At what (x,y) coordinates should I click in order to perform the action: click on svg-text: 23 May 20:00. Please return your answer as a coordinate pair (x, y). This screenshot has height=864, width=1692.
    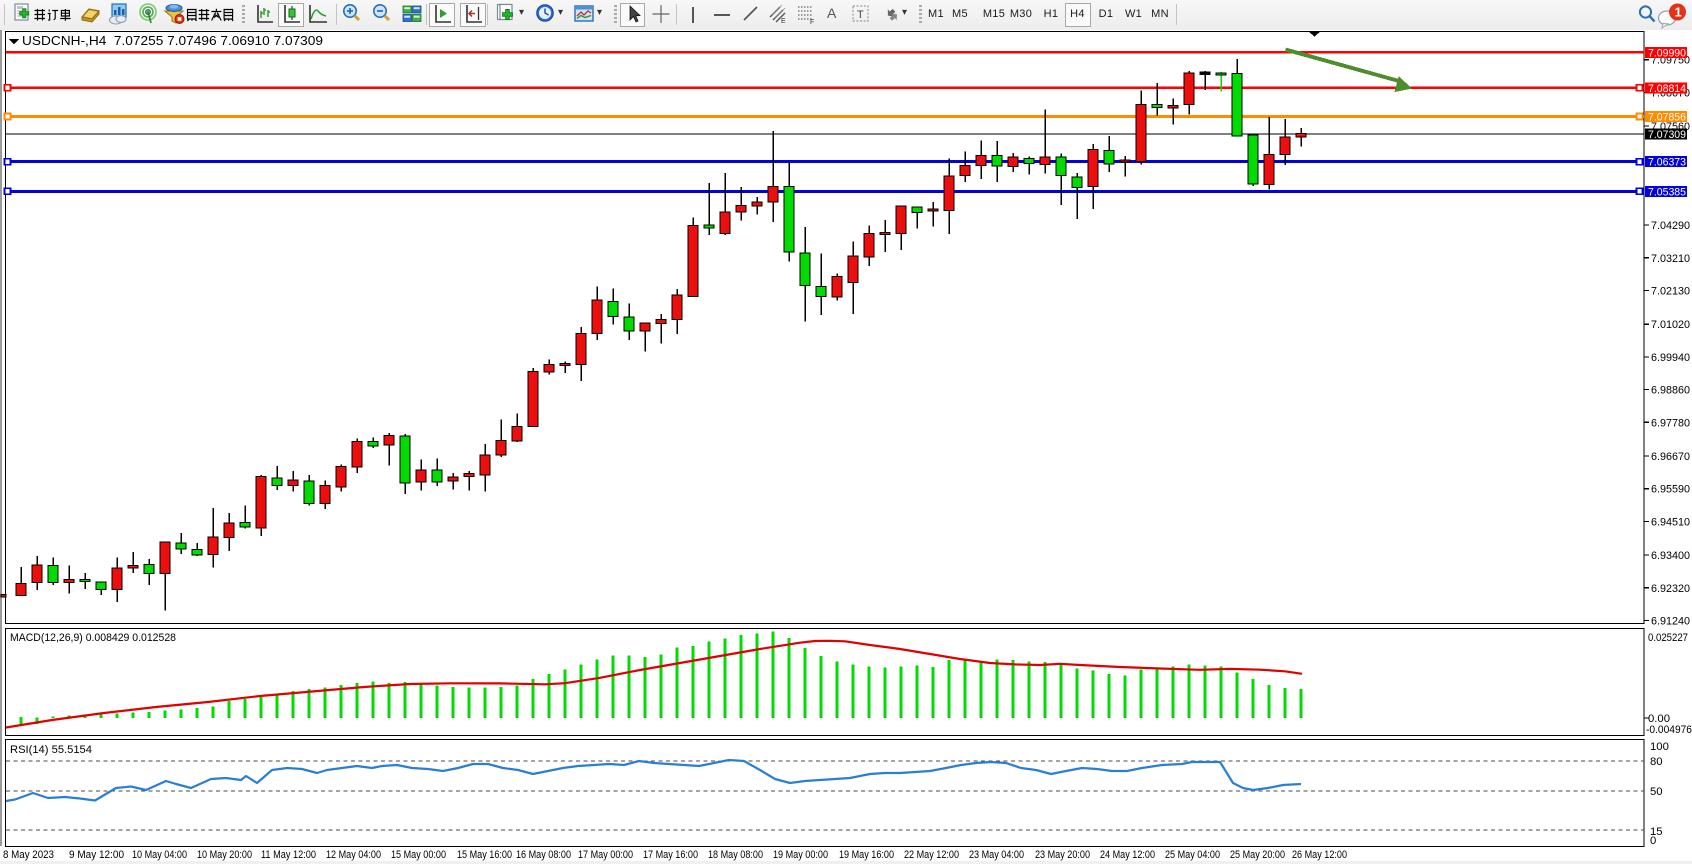
    Looking at the image, I should click on (1062, 855).